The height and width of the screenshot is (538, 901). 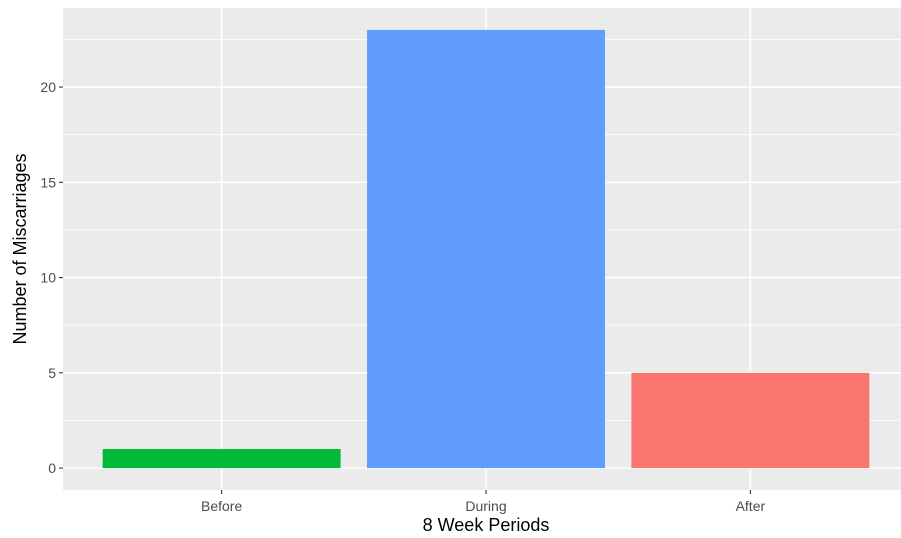 What do you see at coordinates (48, 278) in the screenshot?
I see `y-tick-label: 10` at bounding box center [48, 278].